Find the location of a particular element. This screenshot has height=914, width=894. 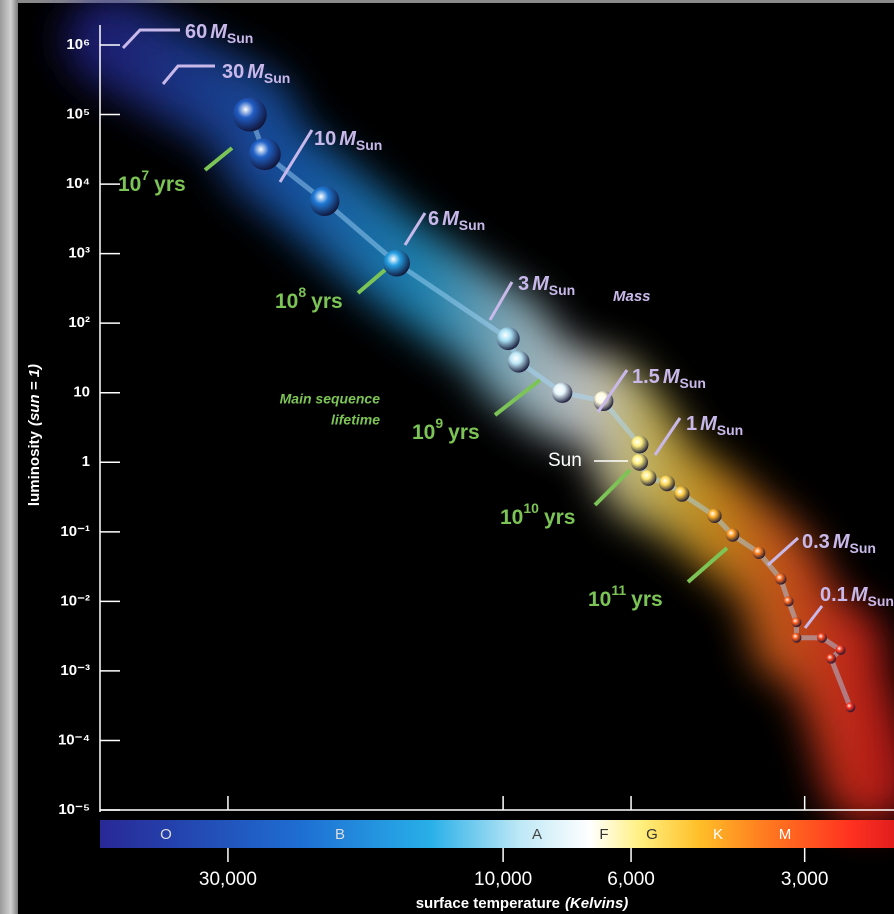

lifetime-exponent: 10 is located at coordinates (531, 508).